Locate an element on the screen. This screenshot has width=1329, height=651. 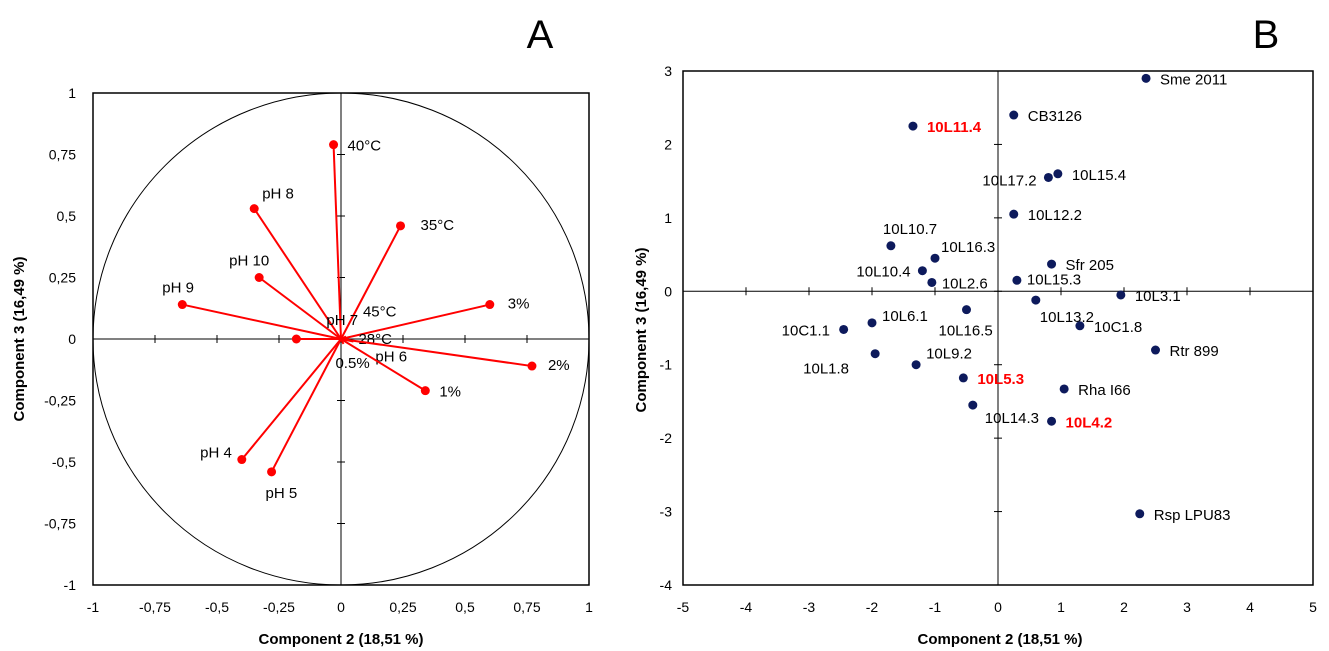
point-label: 10L6.1 is located at coordinates (905, 316).